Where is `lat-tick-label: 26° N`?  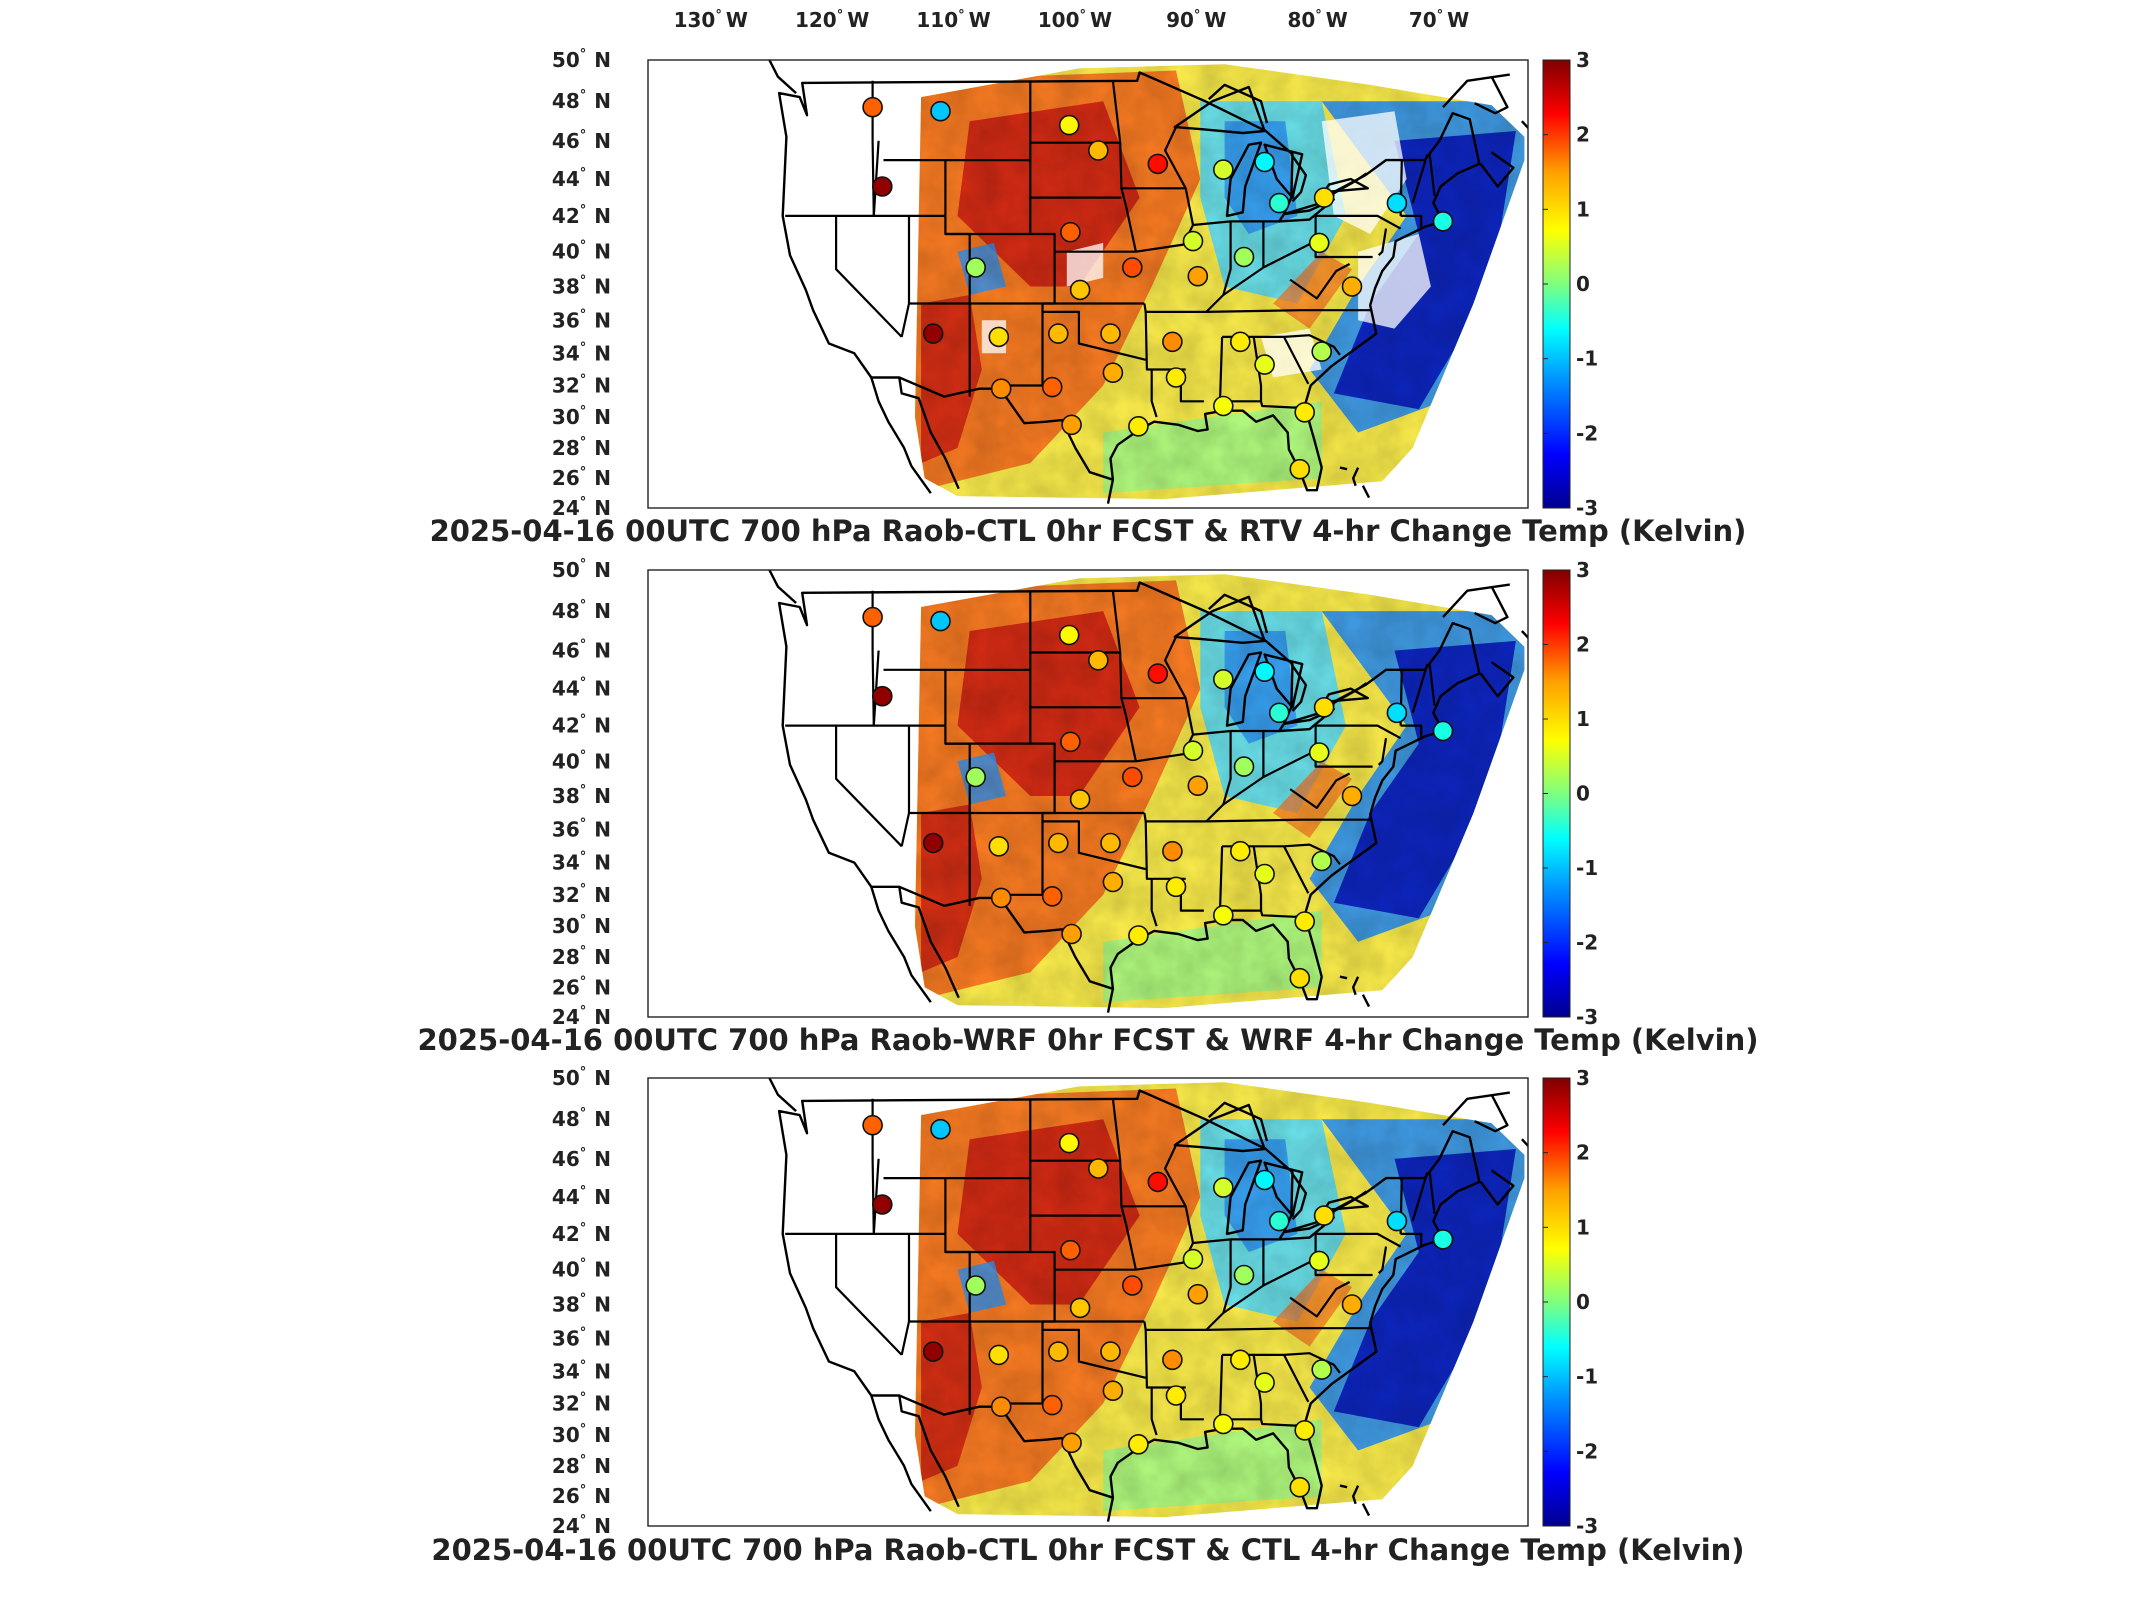 lat-tick-label: 26° N is located at coordinates (581, 477).